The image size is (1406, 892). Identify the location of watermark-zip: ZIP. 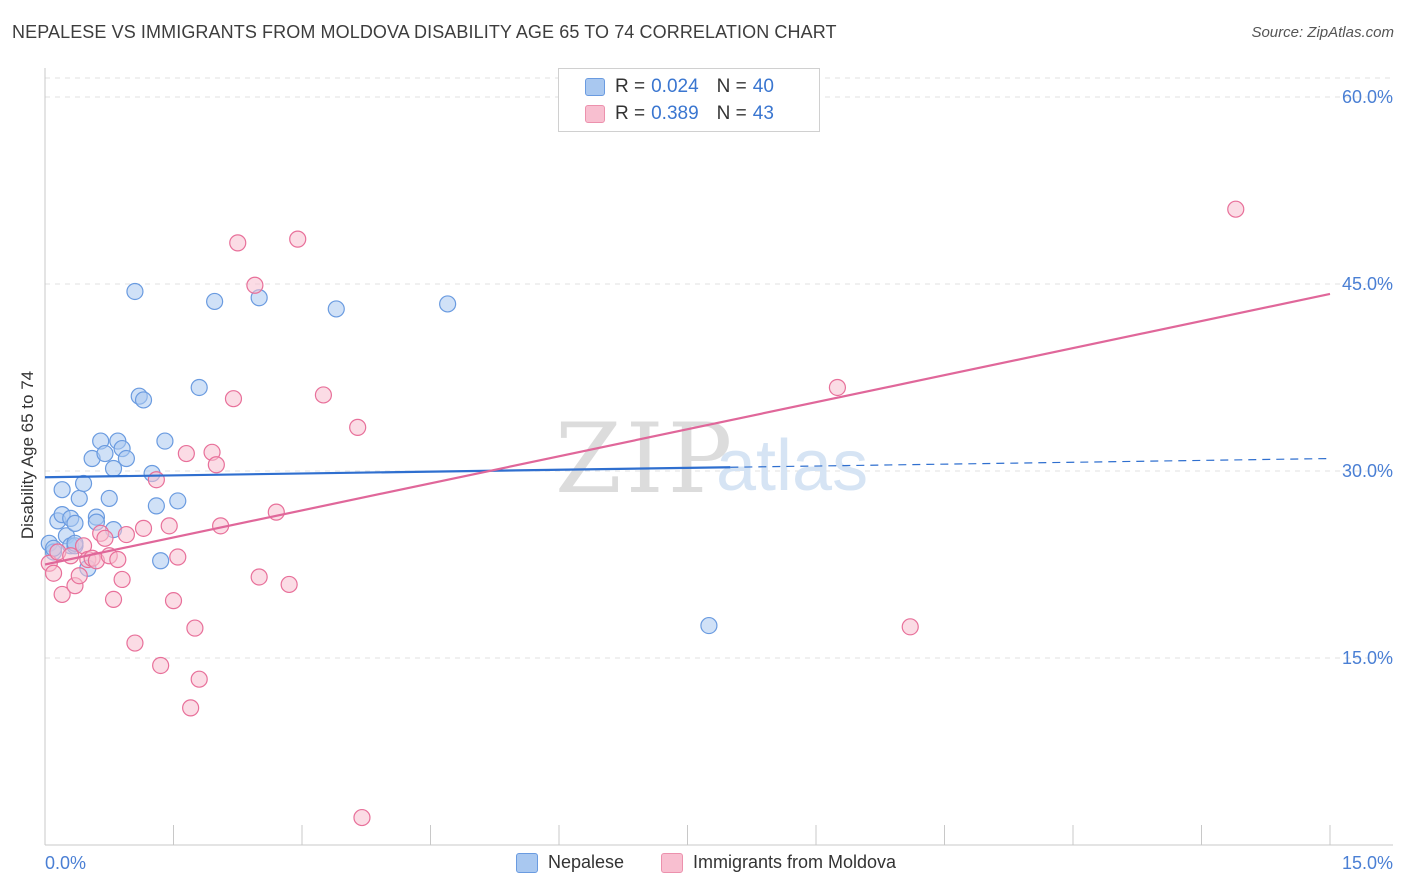
(645, 459).